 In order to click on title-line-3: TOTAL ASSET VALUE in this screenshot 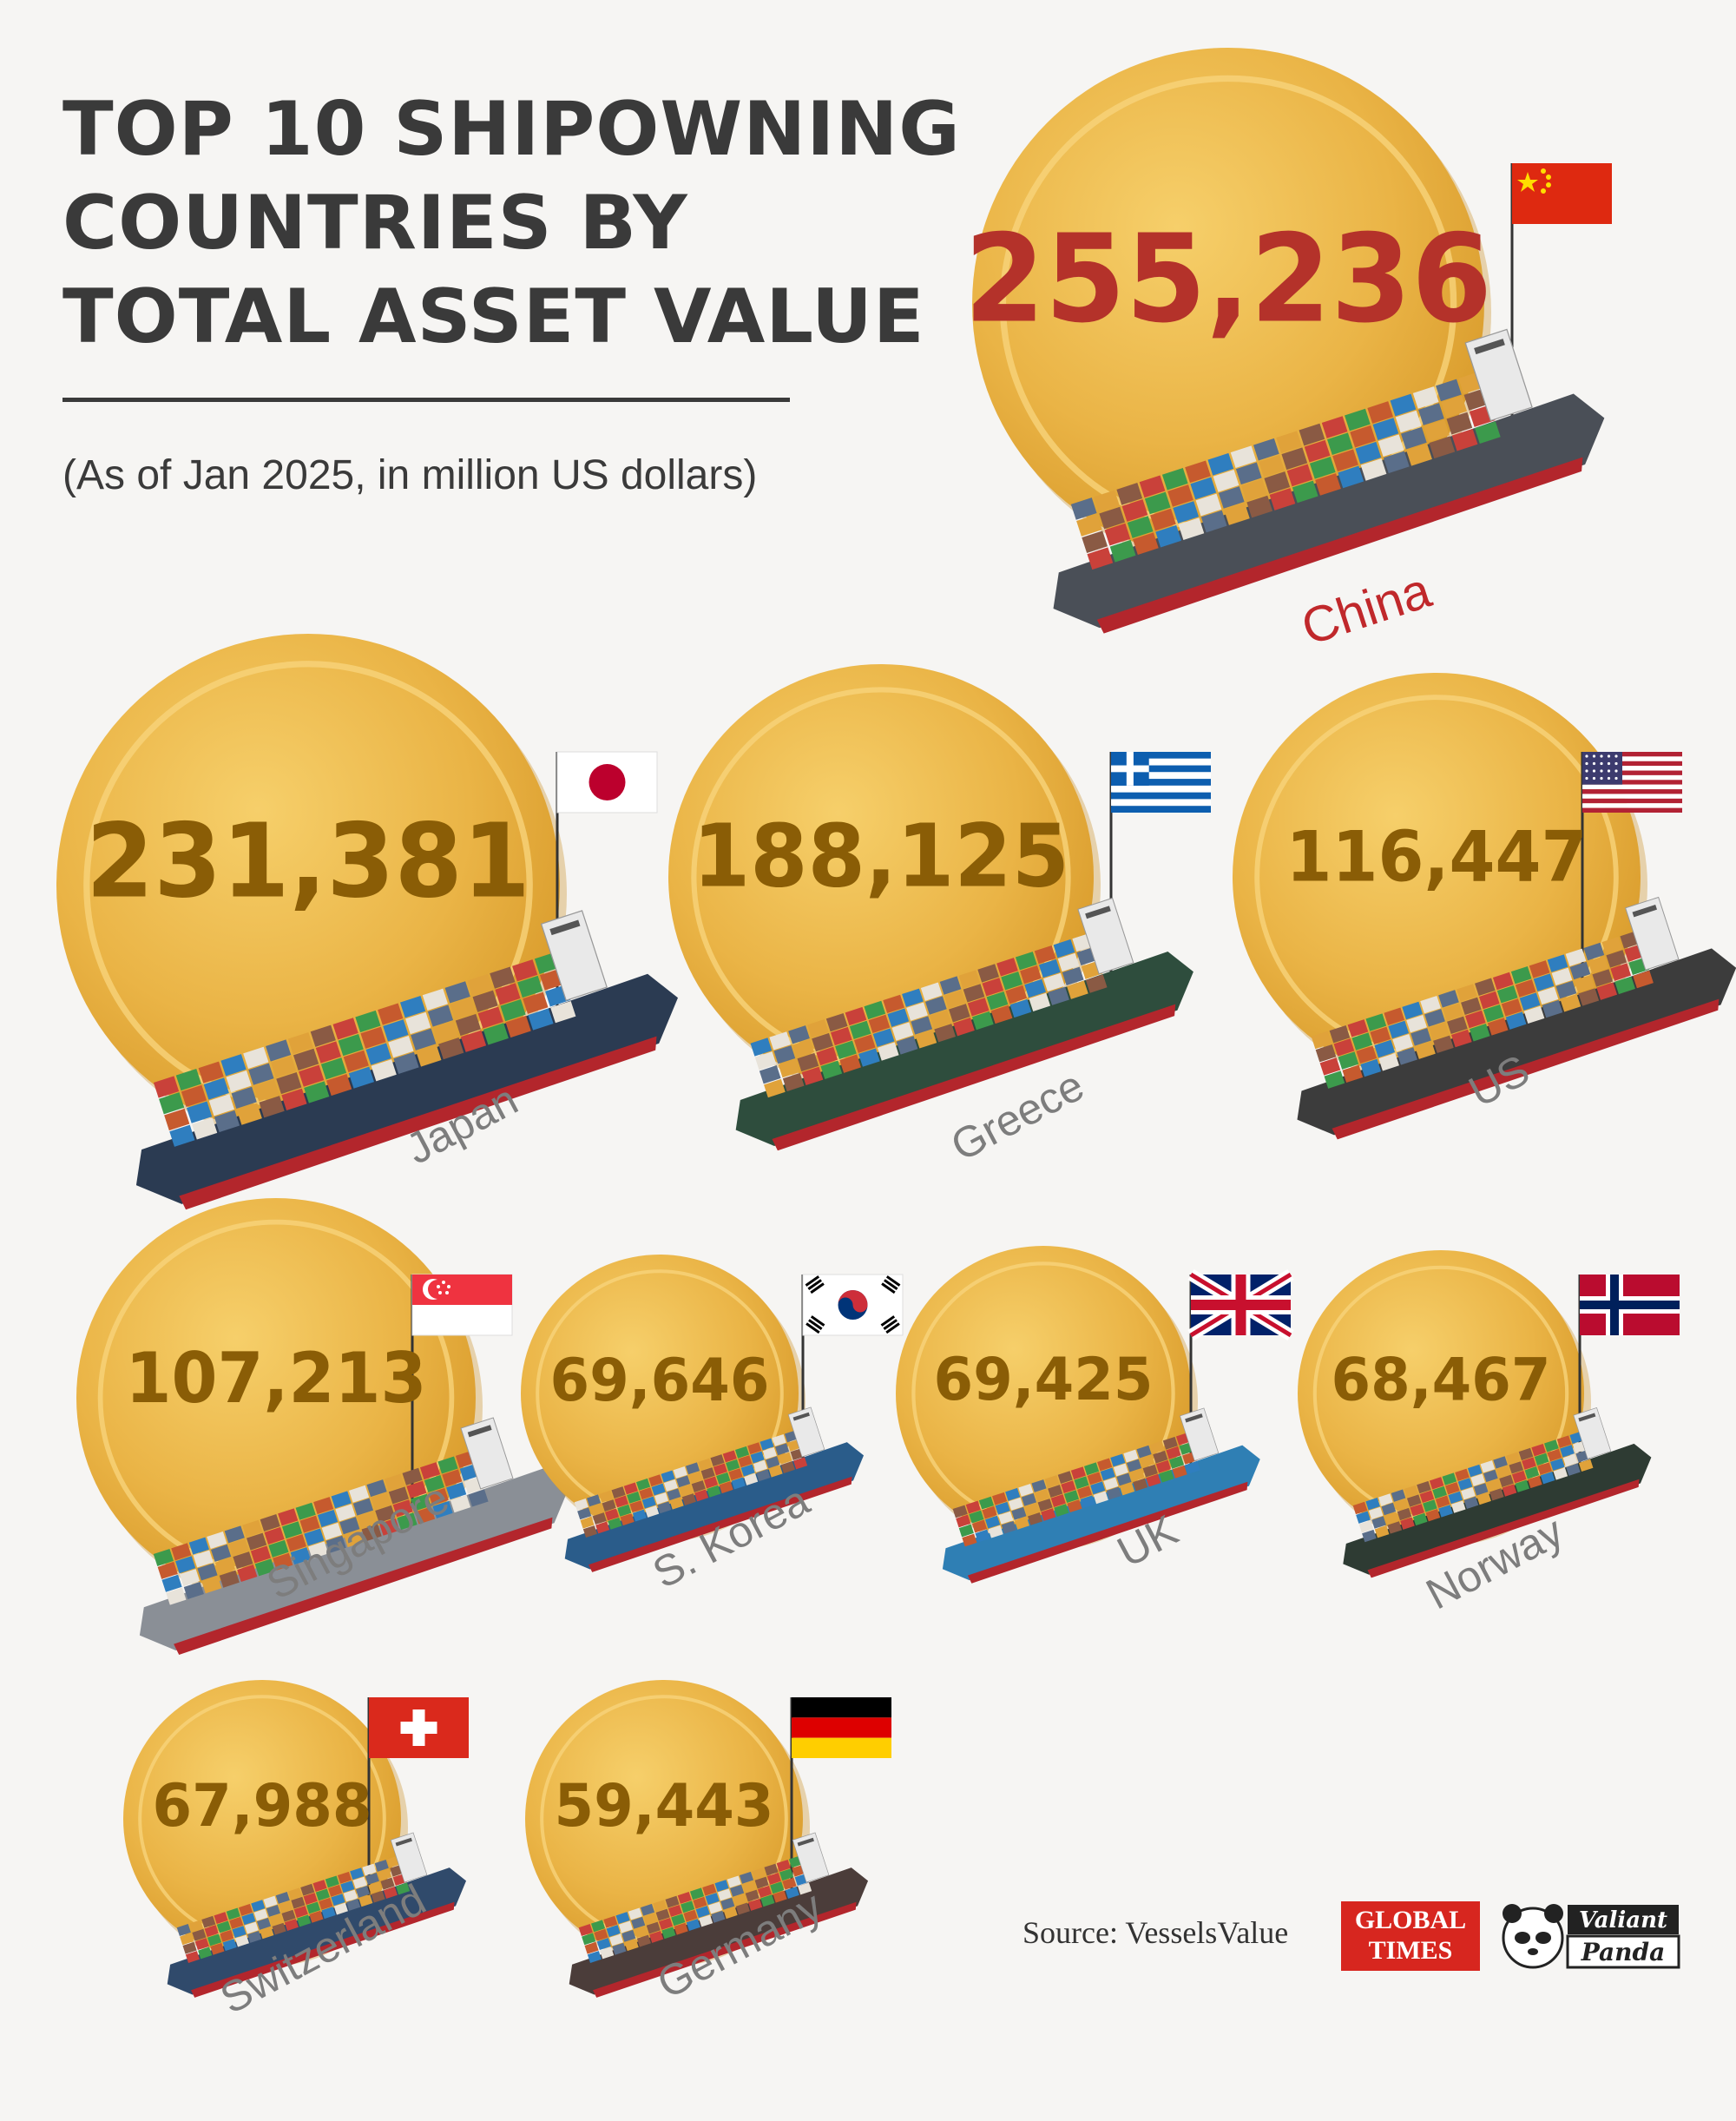, I will do `click(493, 317)`.